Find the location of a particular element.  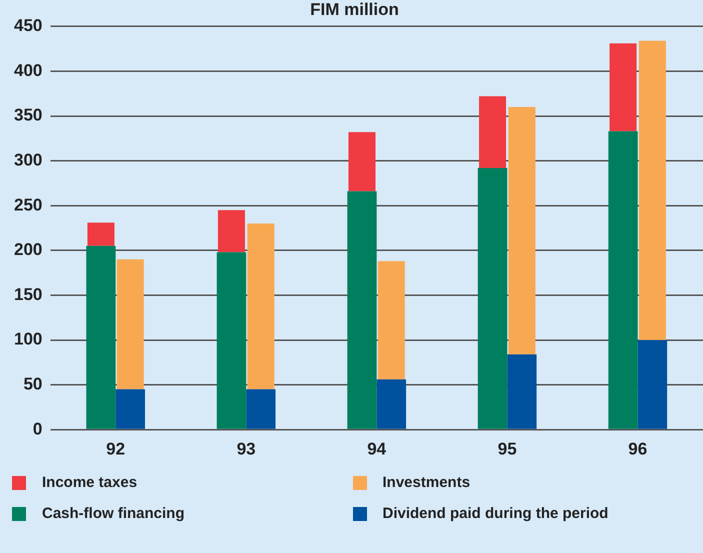

legend-label: Dividend paid during the period is located at coordinates (495, 513).